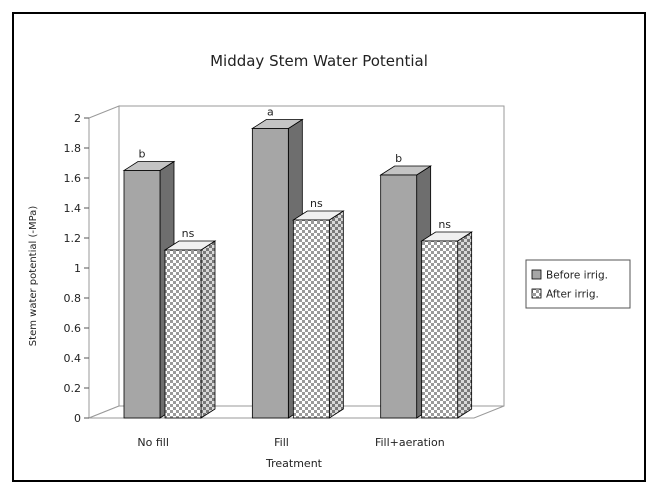 The image size is (660, 492). I want to click on x-tick-label: No fill, so click(153, 442).